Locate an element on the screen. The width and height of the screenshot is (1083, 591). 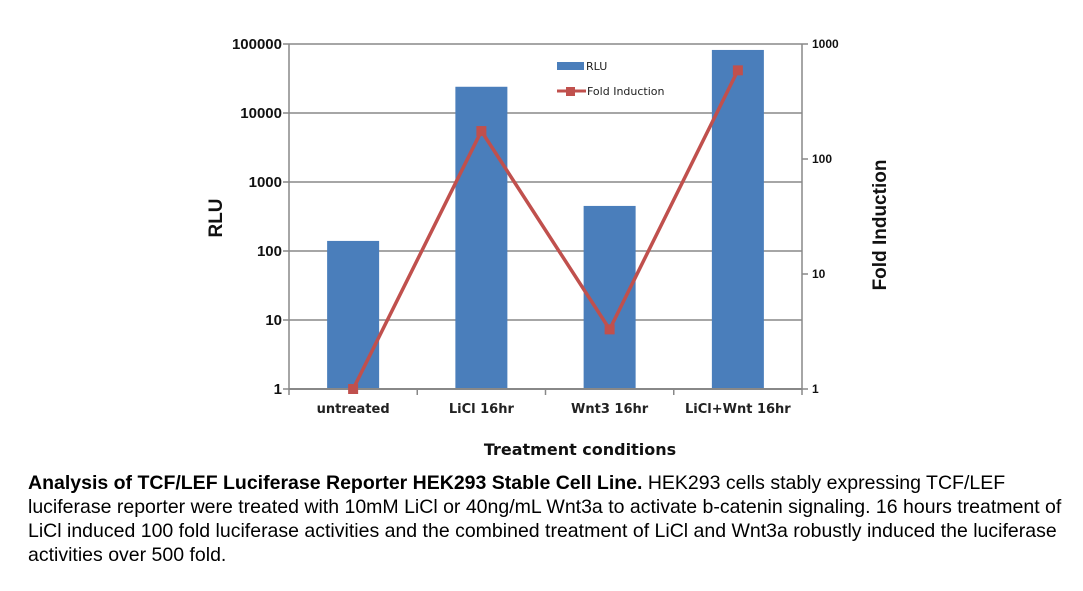
x-tick-label: Wnt3 16hr is located at coordinates (610, 409).